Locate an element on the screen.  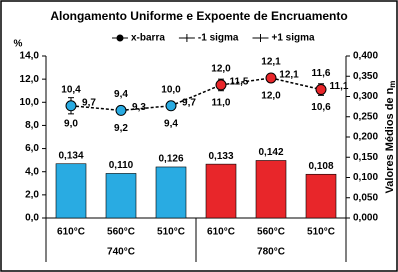
y2-tick-label: 0,050 is located at coordinates (365, 197).